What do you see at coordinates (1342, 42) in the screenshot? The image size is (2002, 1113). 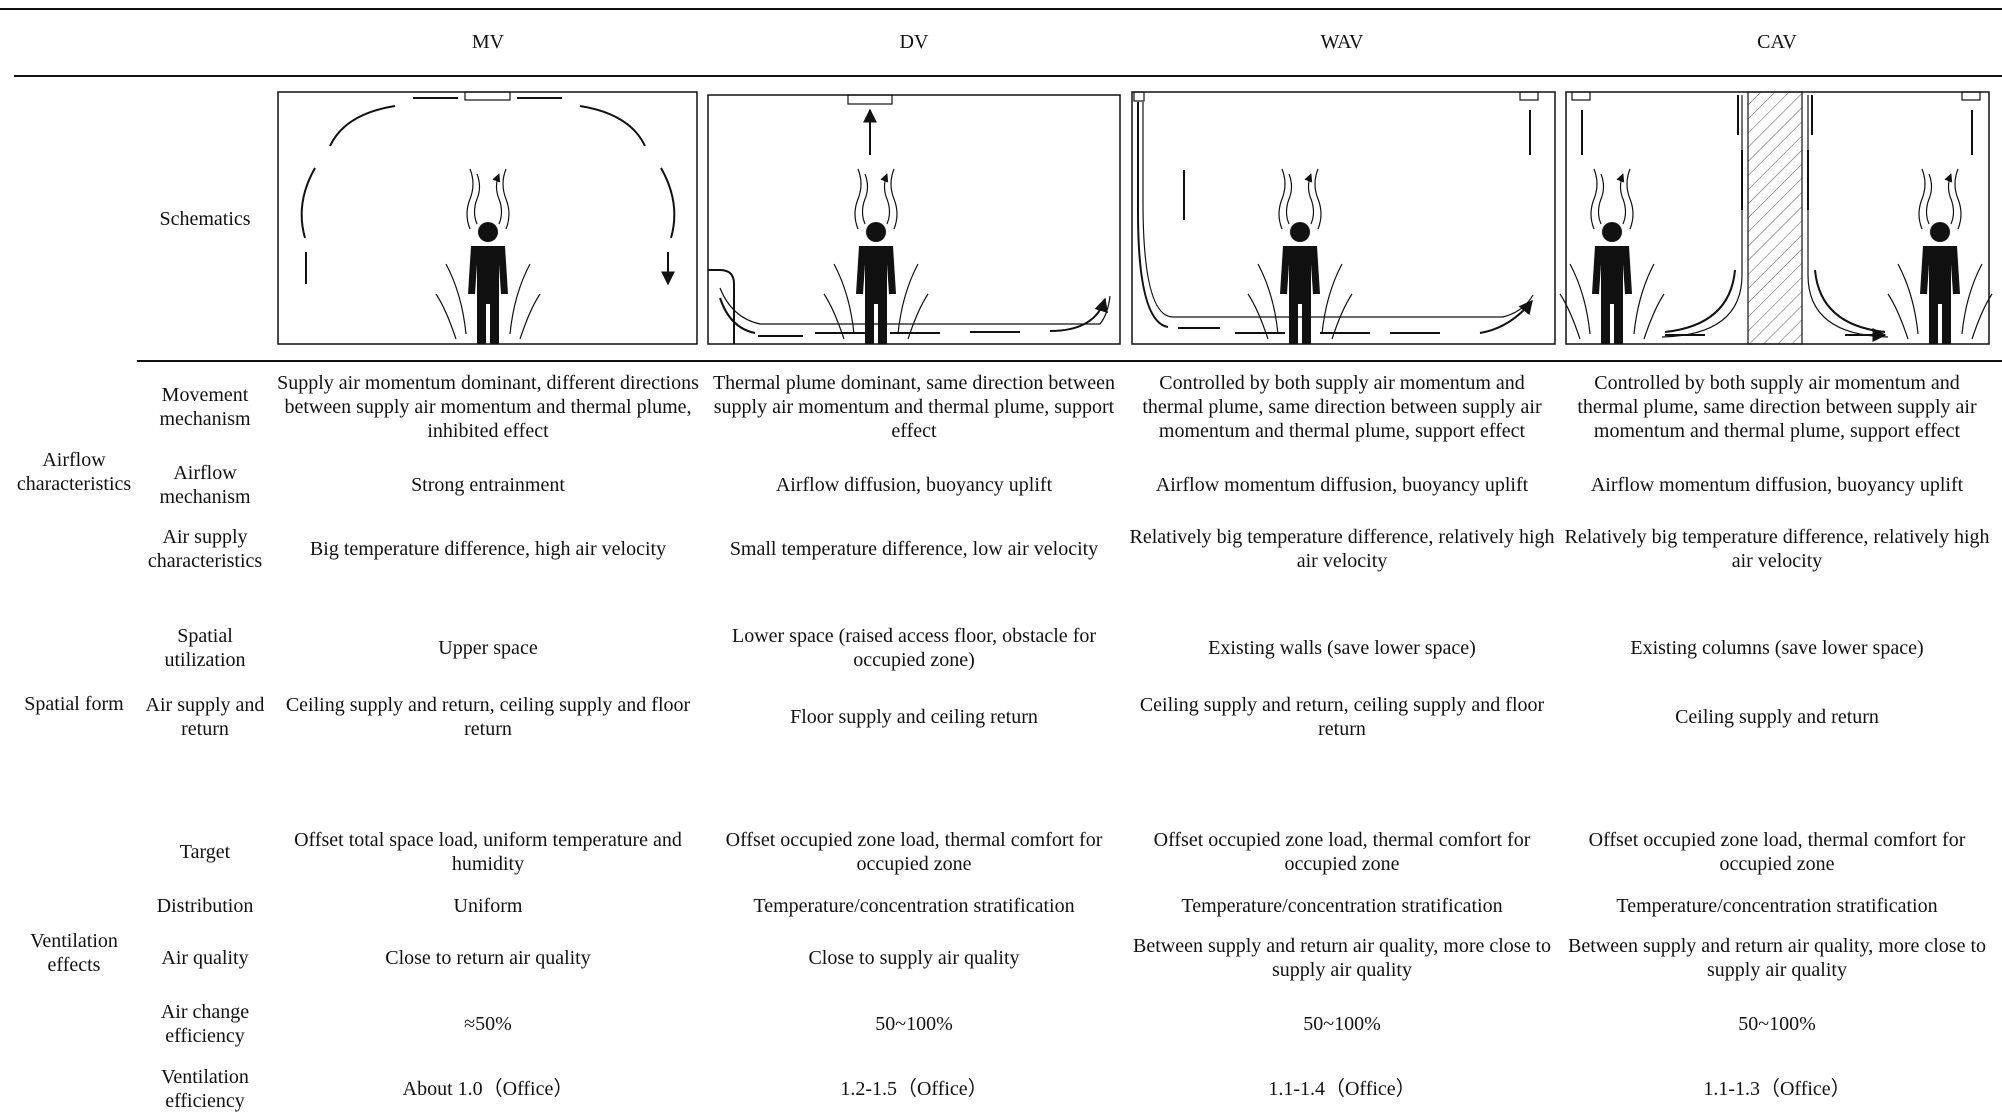 I see `column-header: WAV` at bounding box center [1342, 42].